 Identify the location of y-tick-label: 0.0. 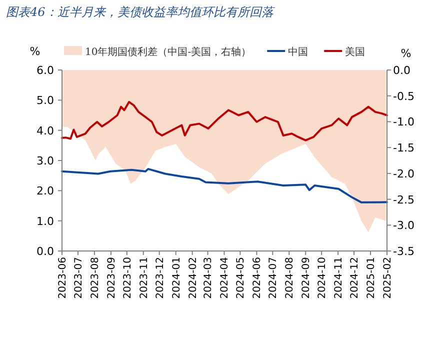
(45, 251).